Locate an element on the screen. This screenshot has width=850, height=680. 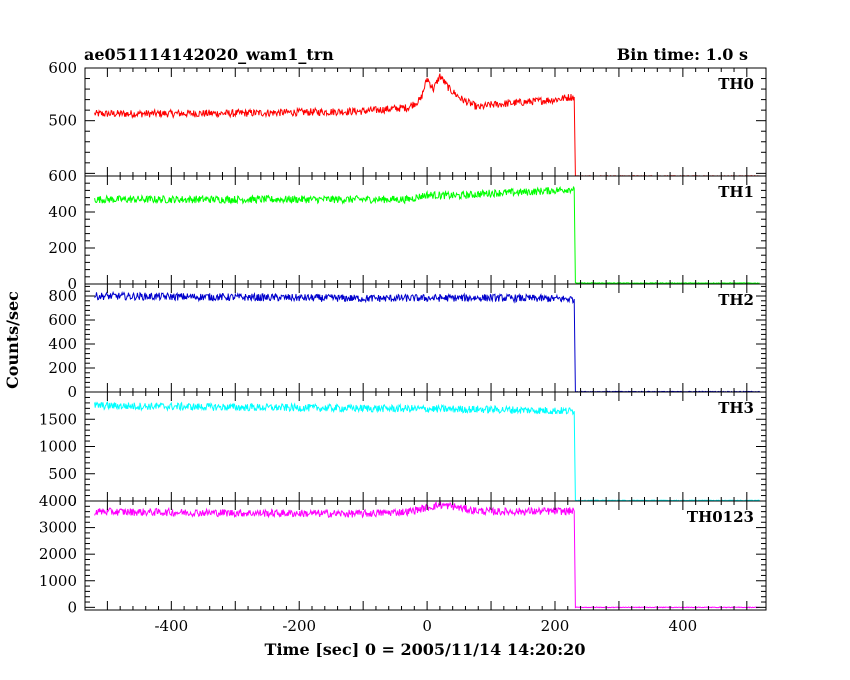
panel-th3: TH3 0 500 1000 1500 is located at coordinates (403, 450).